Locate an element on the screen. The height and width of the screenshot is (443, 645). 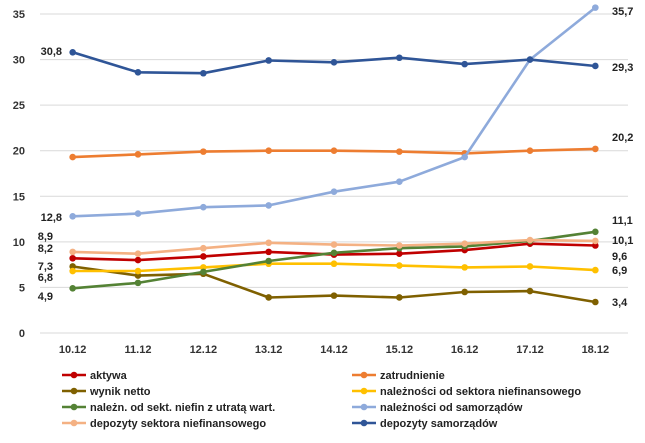
legend-label: należn. od sekt. niefin z utratą wart. is located at coordinates (182, 408).